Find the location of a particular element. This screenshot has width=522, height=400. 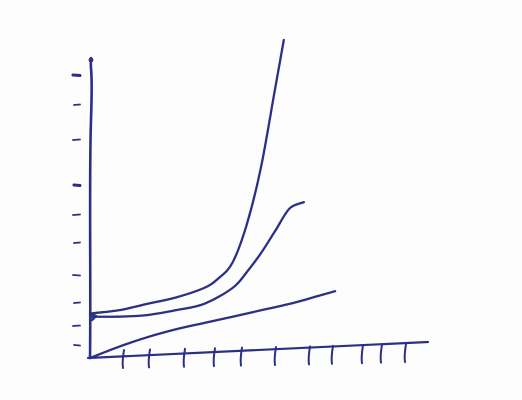

x-axis-line is located at coordinates (258, 350).